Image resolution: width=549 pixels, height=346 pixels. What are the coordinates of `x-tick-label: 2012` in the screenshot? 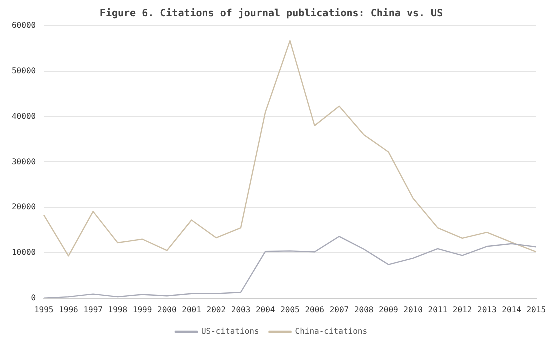 It's located at (462, 309).